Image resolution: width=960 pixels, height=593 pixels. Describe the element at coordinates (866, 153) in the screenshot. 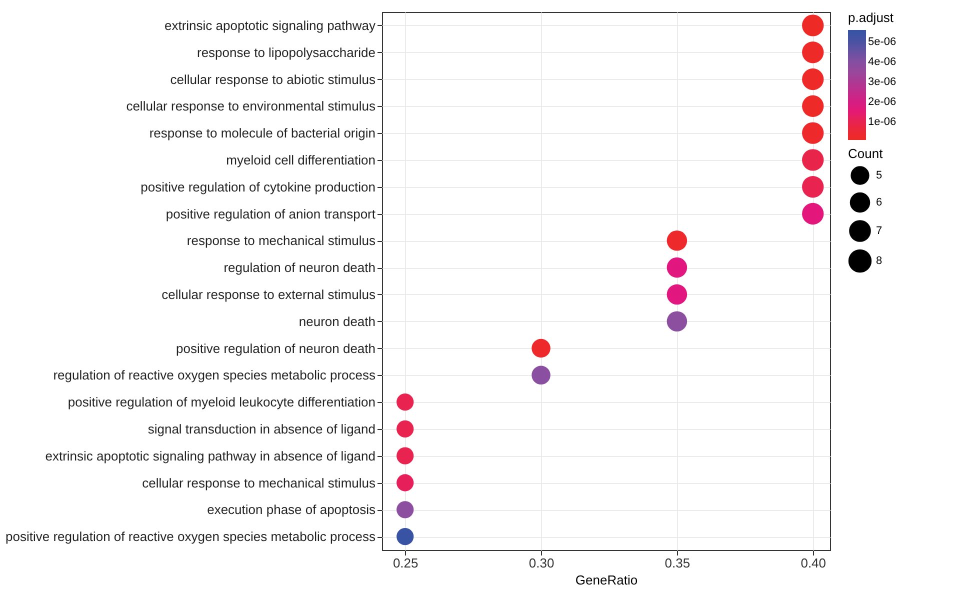

I see `legend-title: Count` at that location.